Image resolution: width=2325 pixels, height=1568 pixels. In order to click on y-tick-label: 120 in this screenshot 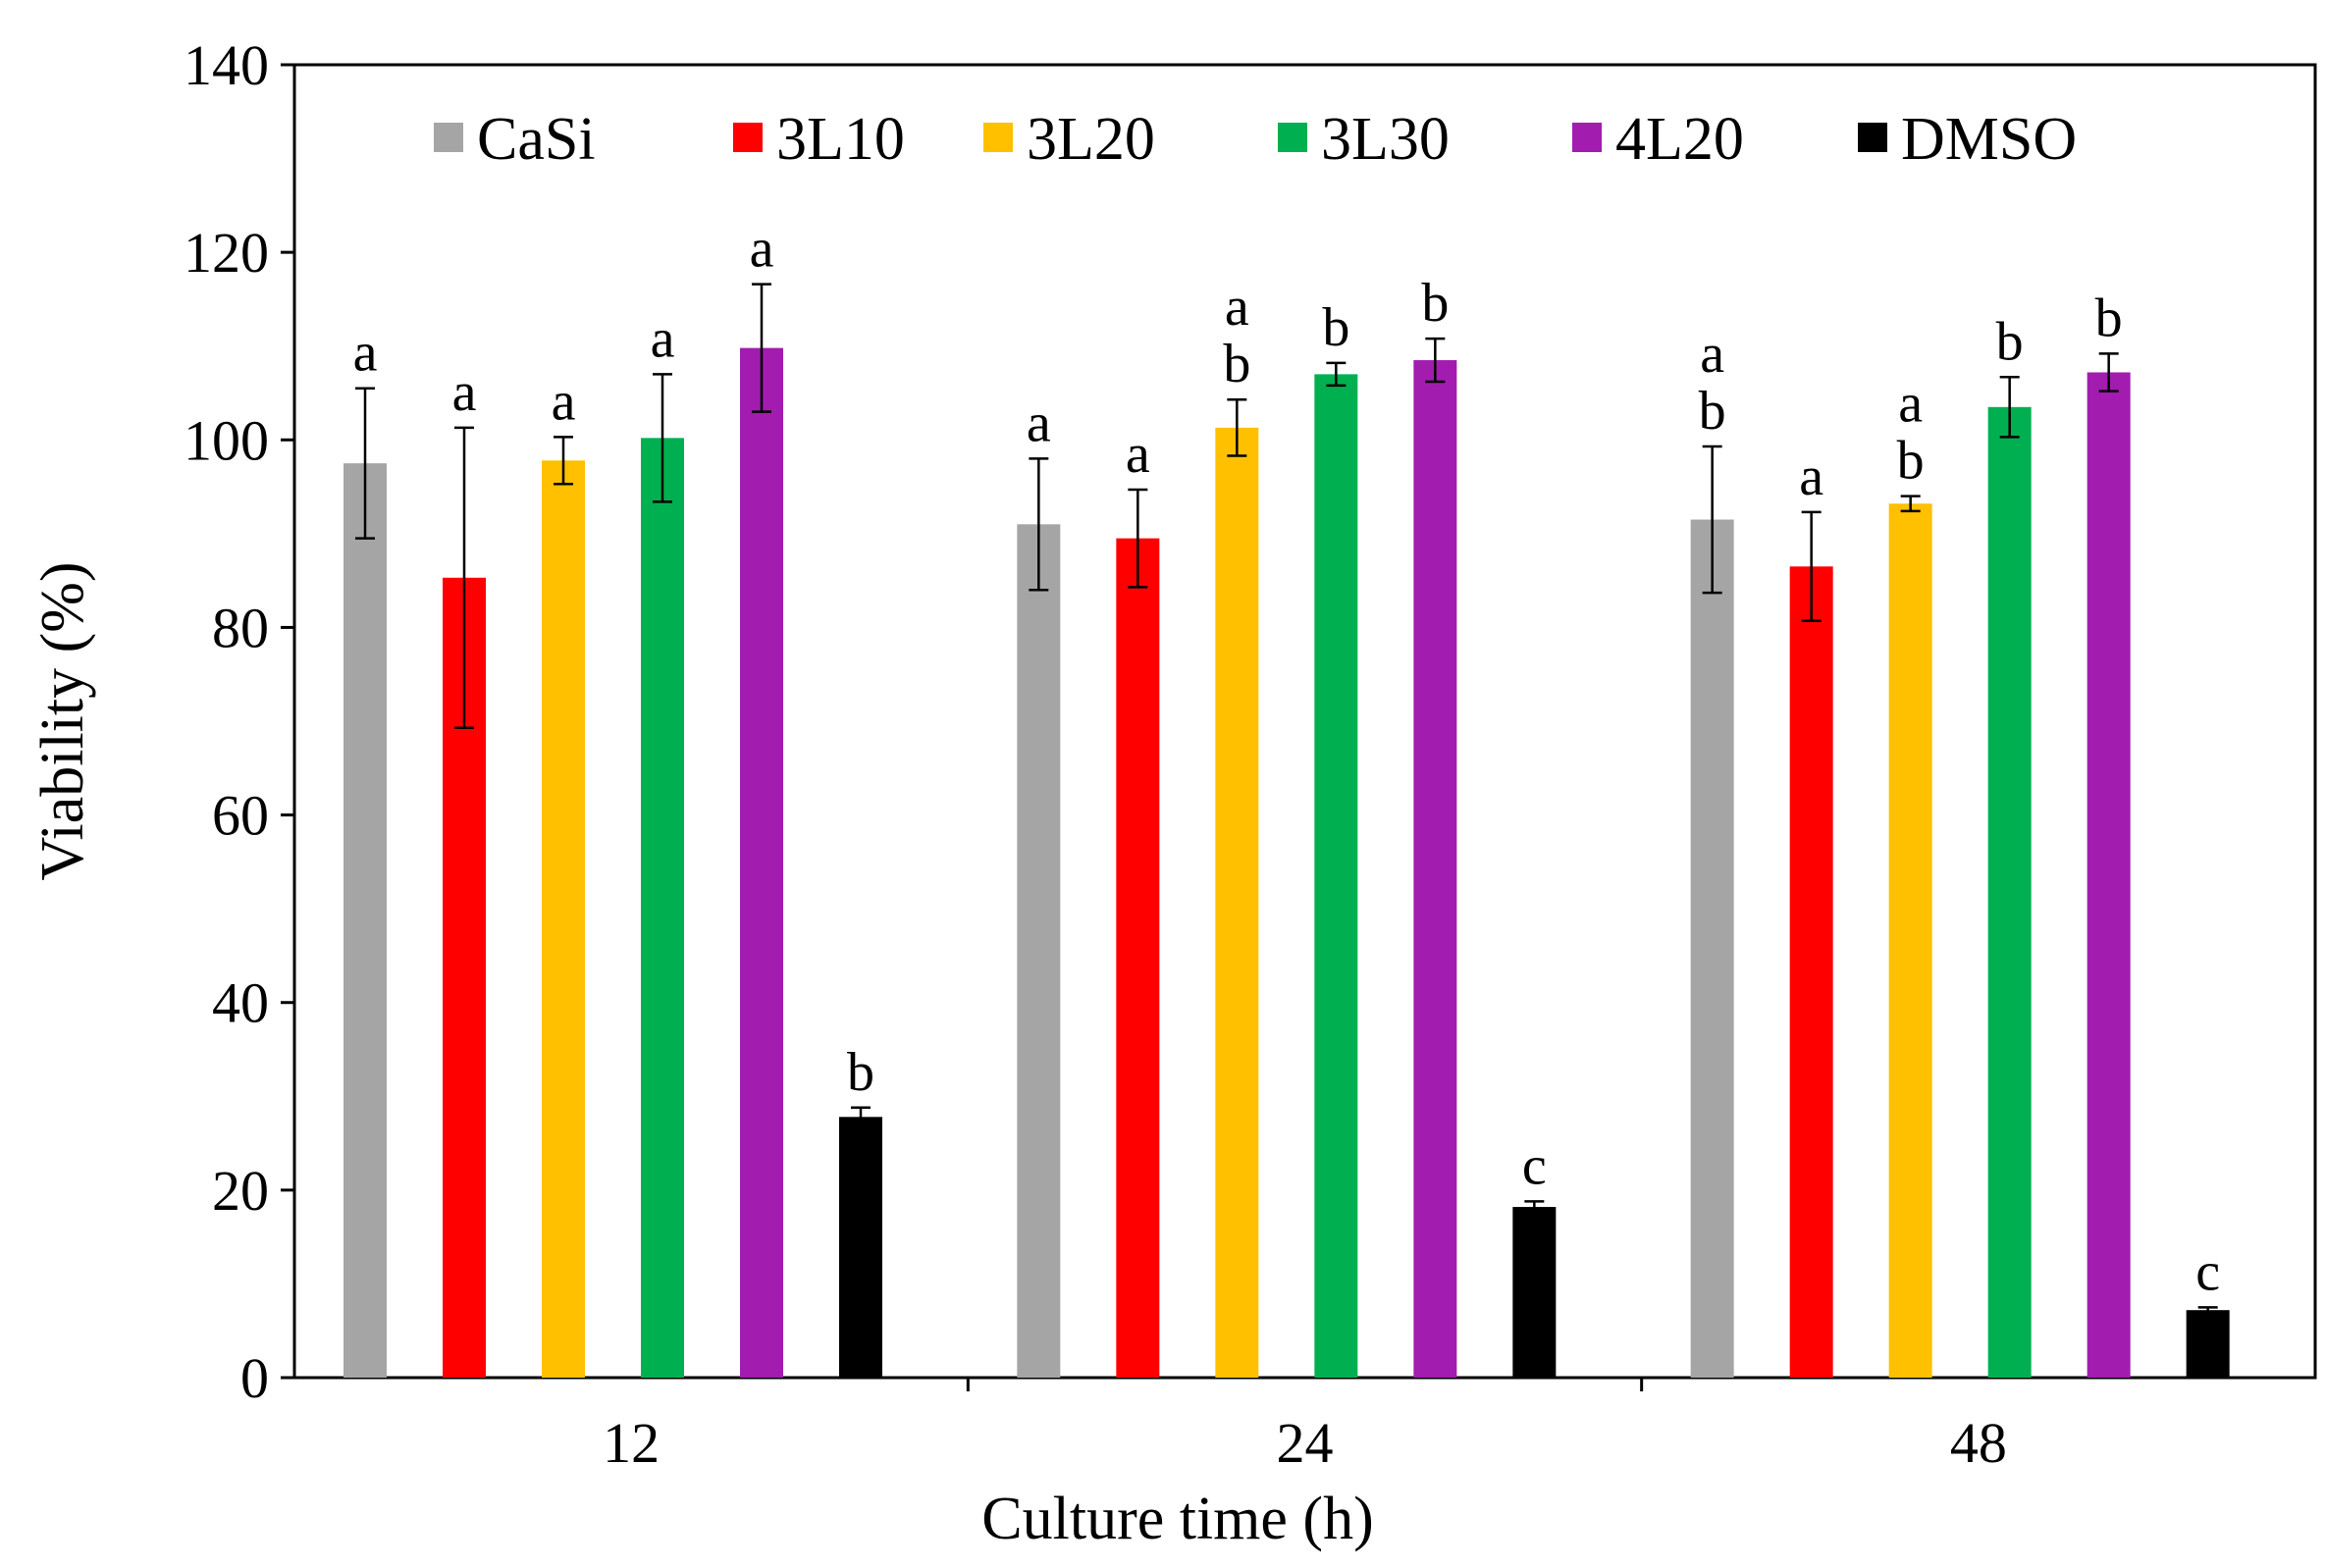, I will do `click(227, 253)`.